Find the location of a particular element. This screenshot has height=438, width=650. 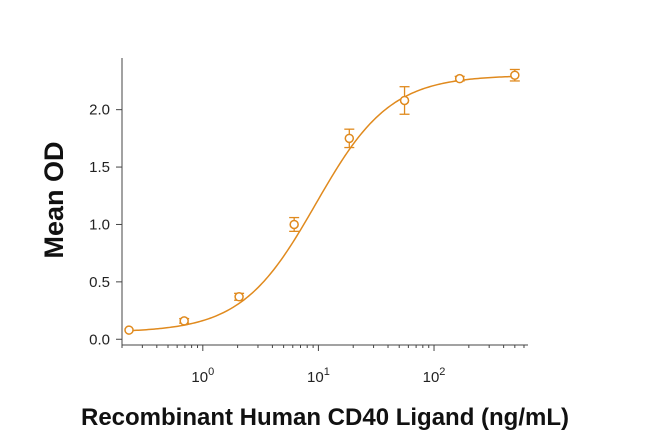

y-tick-label: 1.0 is located at coordinates (99, 224).